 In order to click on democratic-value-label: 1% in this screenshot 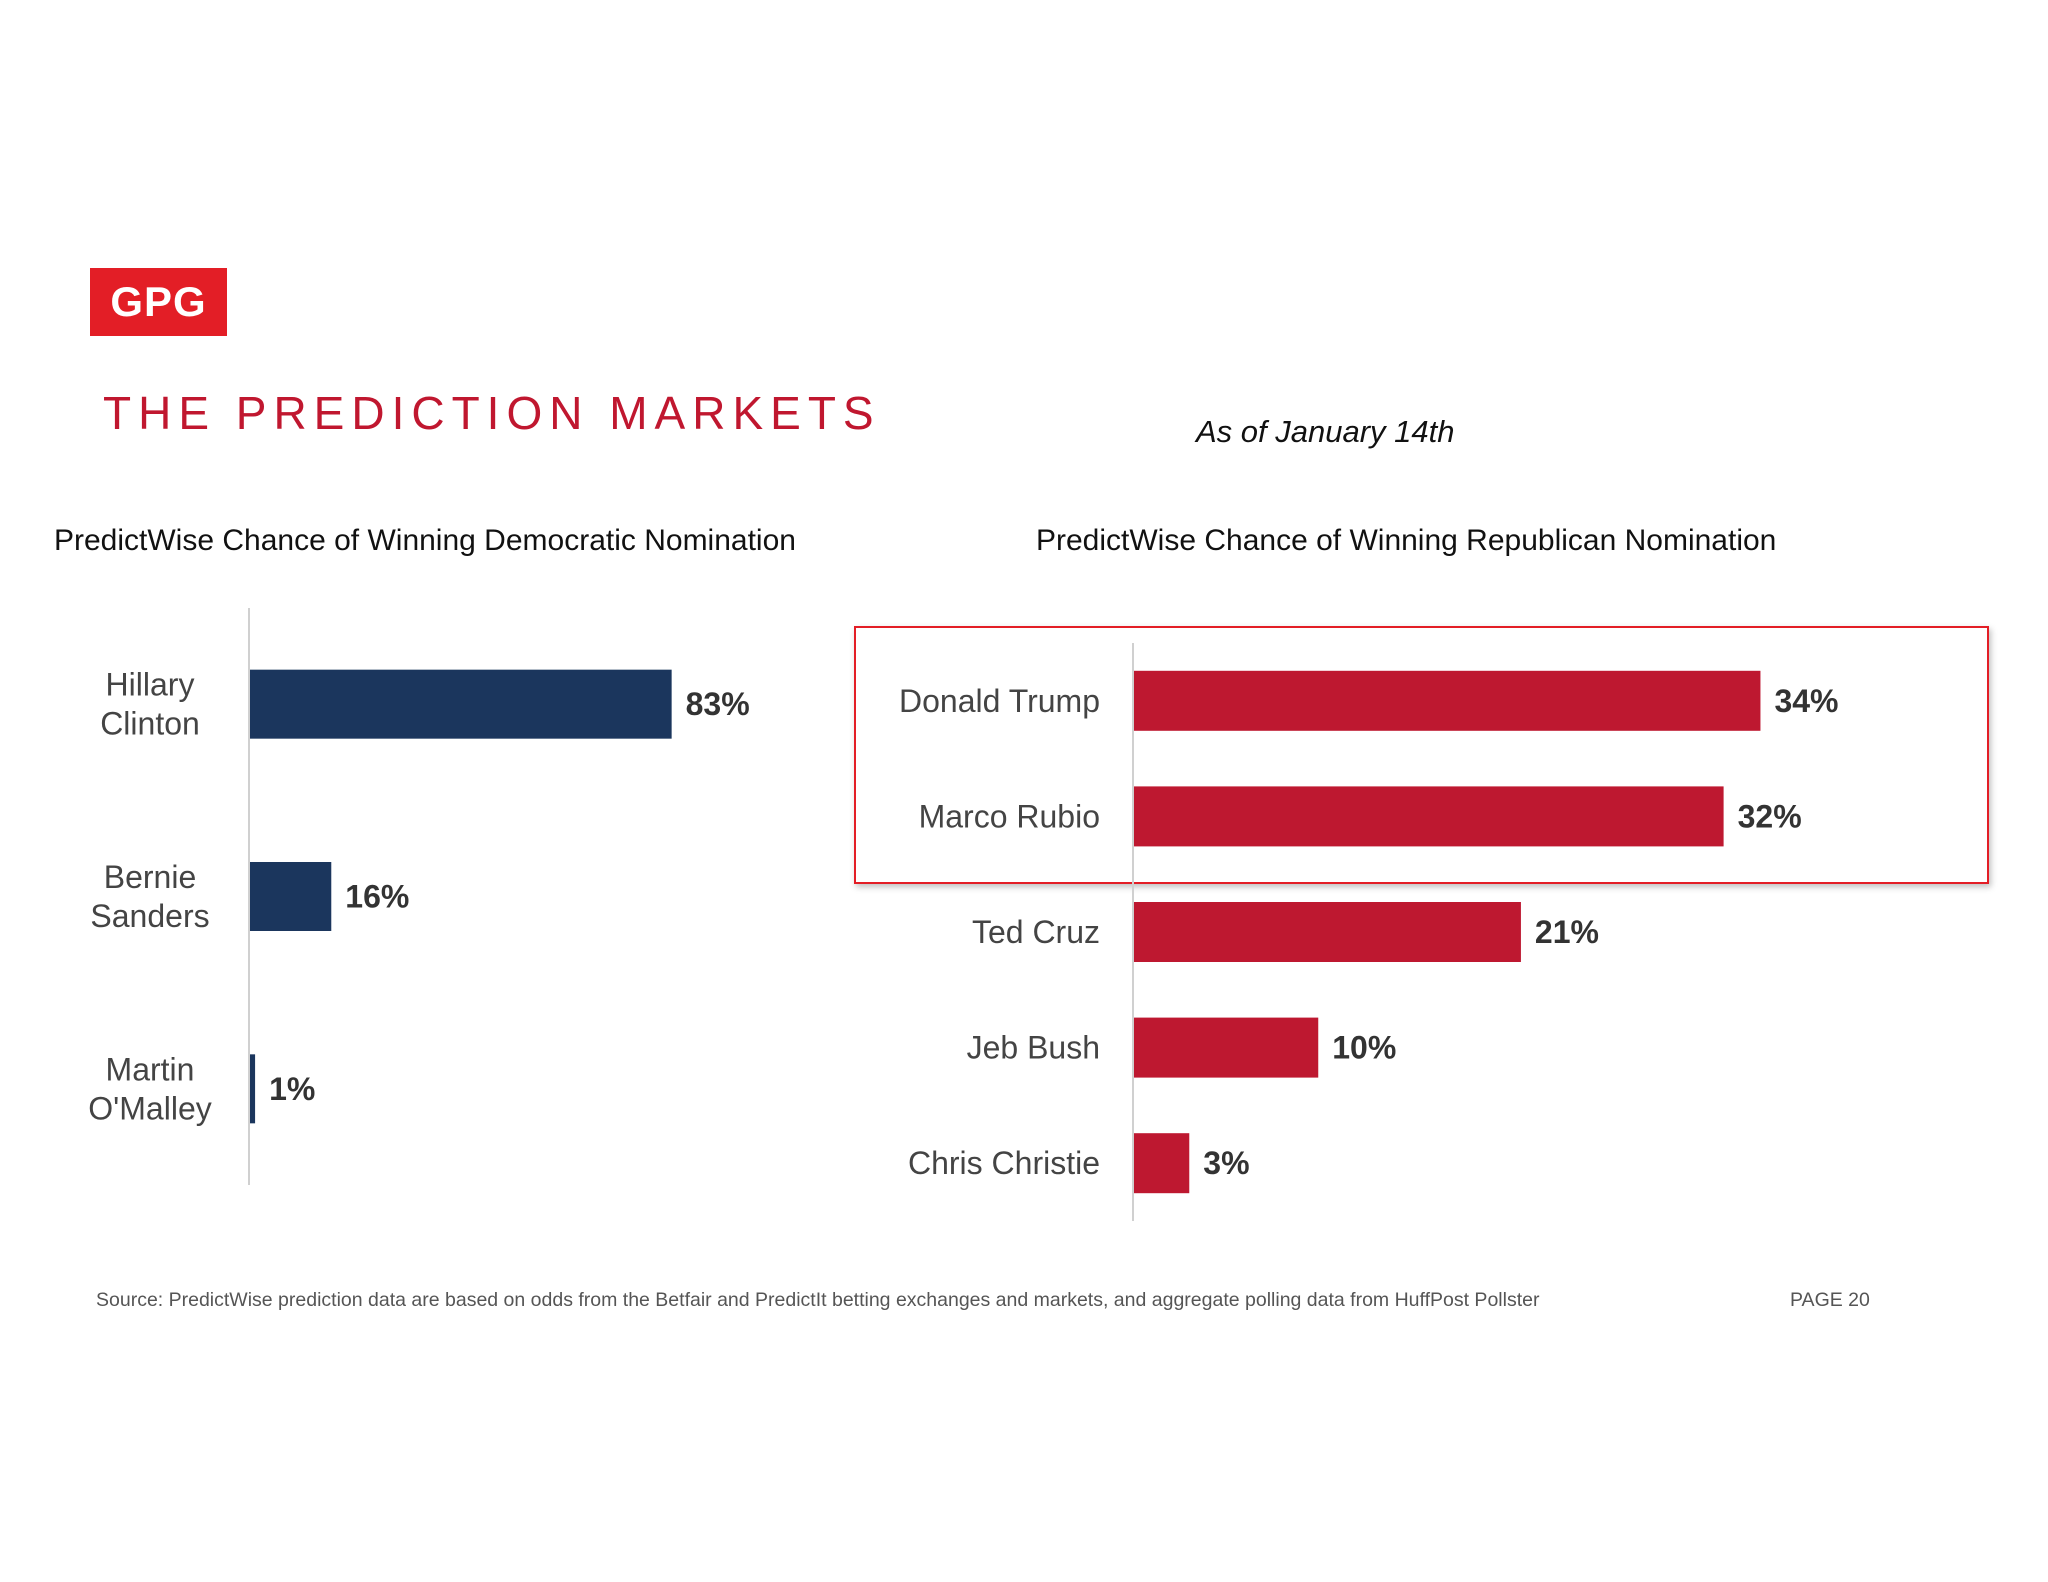, I will do `click(292, 1089)`.